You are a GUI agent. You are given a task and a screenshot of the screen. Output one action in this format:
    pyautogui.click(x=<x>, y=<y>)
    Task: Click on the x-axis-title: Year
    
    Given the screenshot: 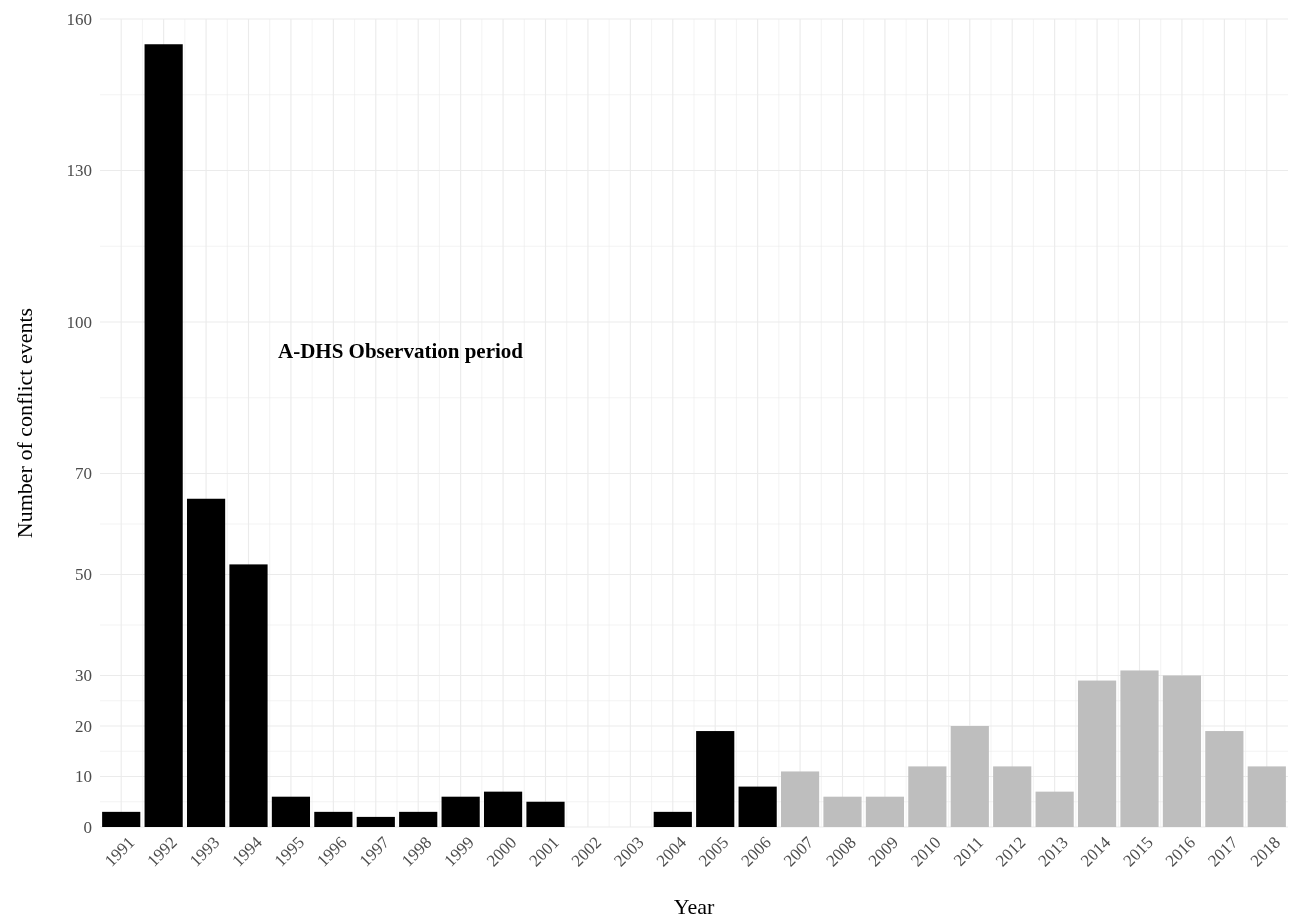 What is the action you would take?
    pyautogui.click(x=694, y=906)
    